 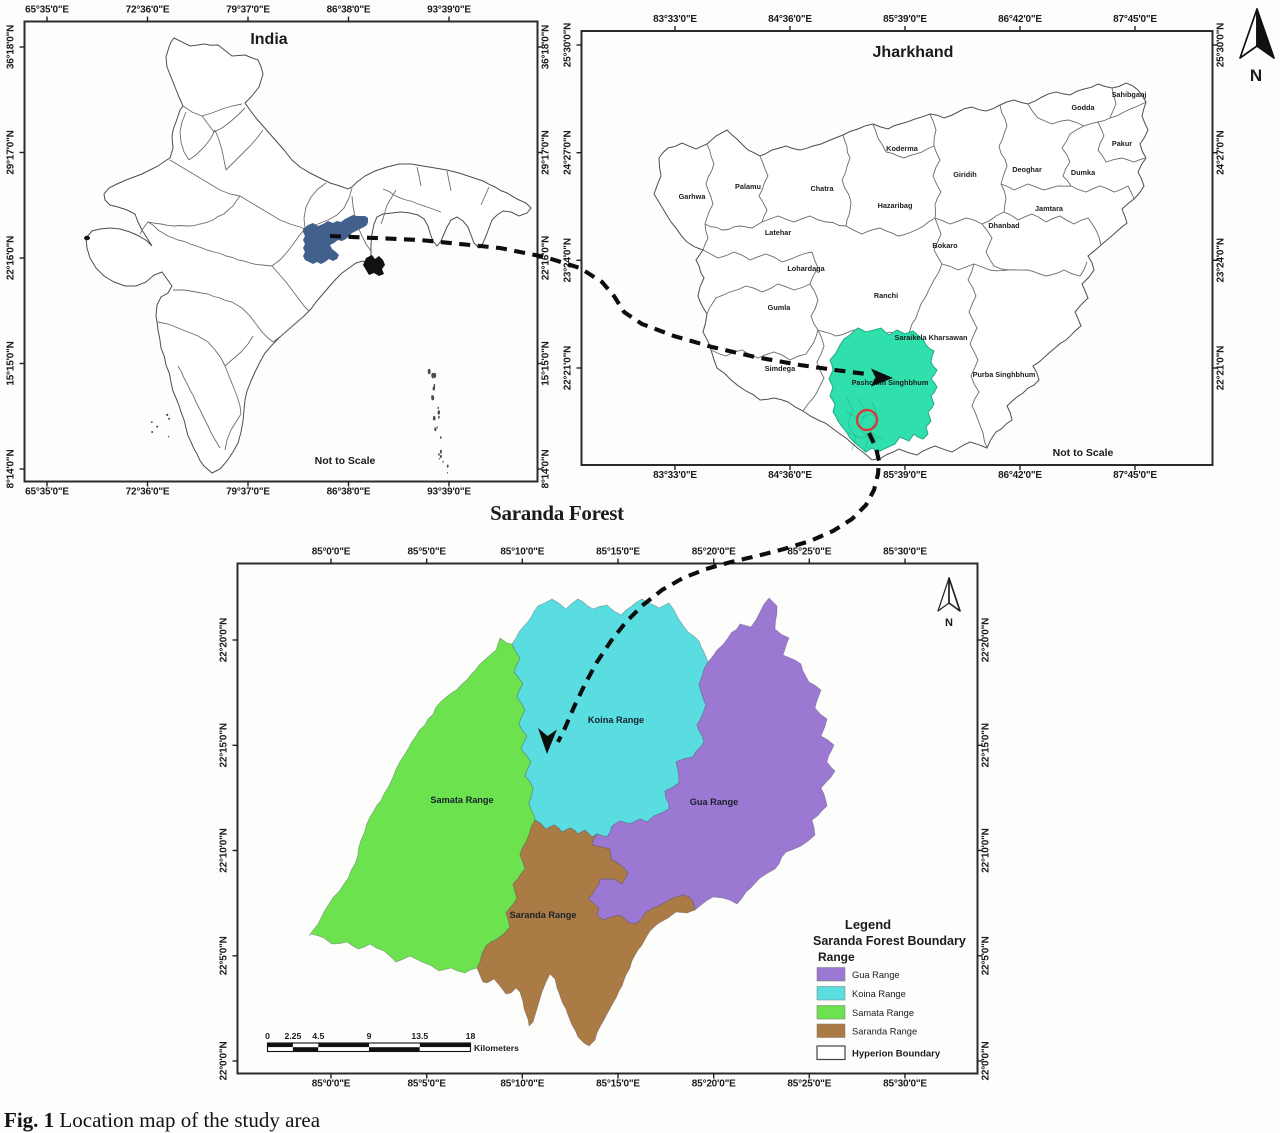 I want to click on district-label-7: Godda, so click(x=1083, y=107).